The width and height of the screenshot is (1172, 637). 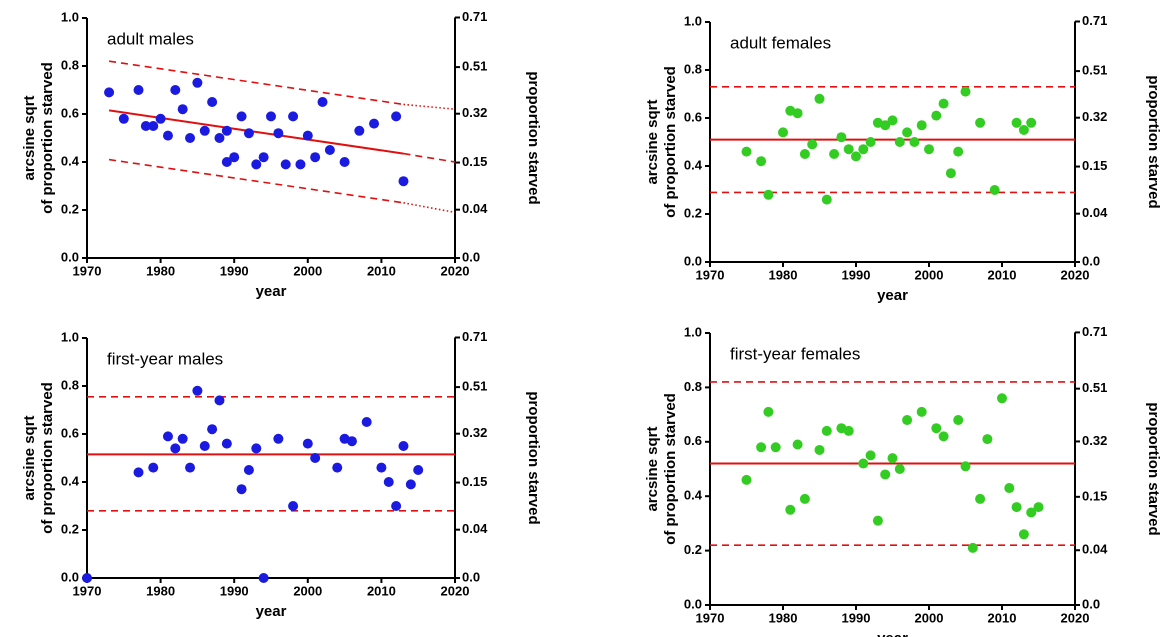 What do you see at coordinates (381, 270) in the screenshot?
I see `x-tick-label: 2010` at bounding box center [381, 270].